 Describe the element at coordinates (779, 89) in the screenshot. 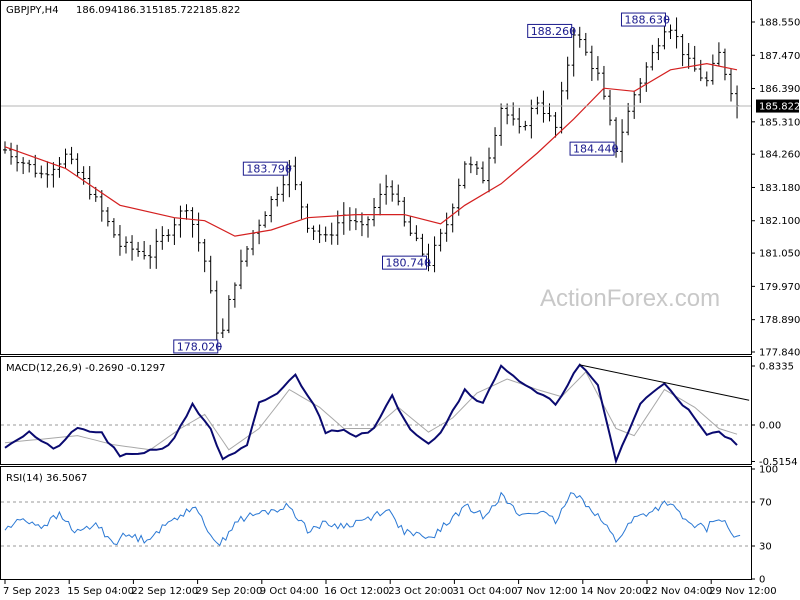

I see `svg-text: 186.390` at that location.